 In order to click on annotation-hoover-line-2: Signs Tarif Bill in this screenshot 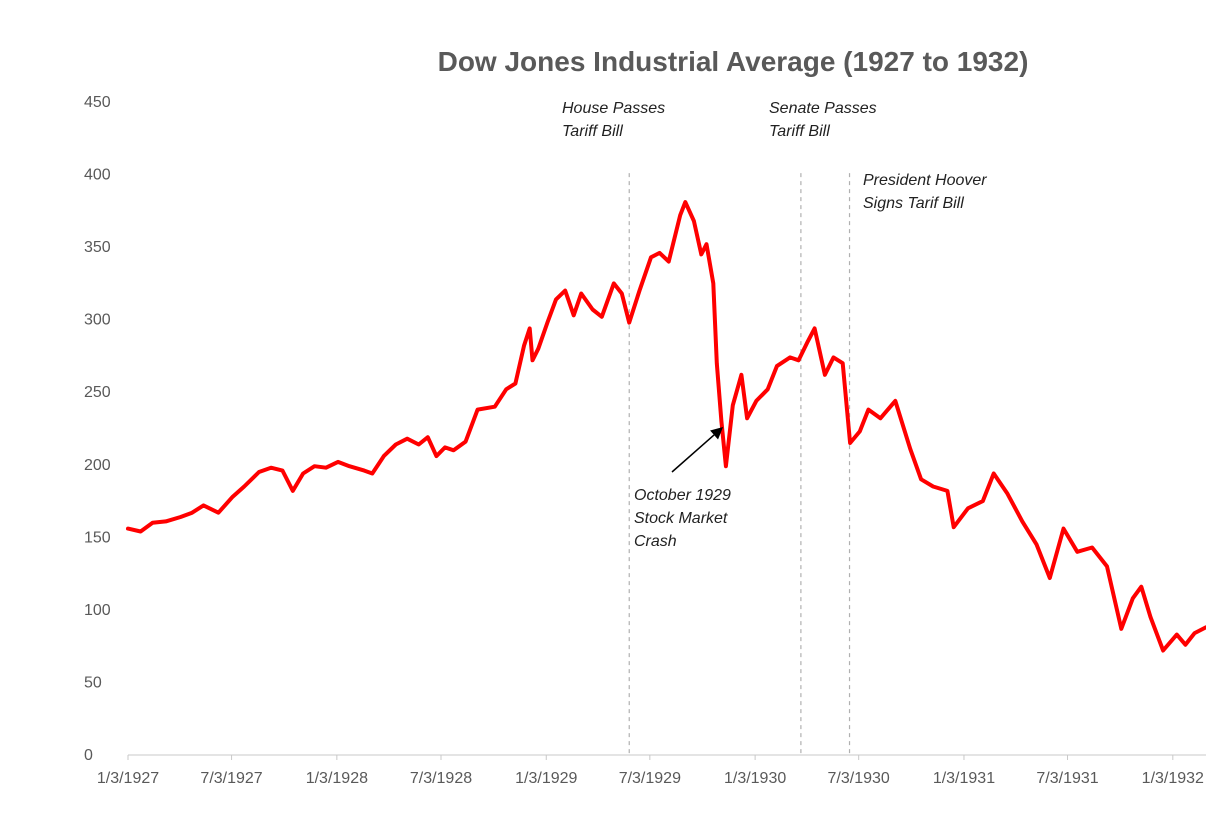, I will do `click(913, 203)`.